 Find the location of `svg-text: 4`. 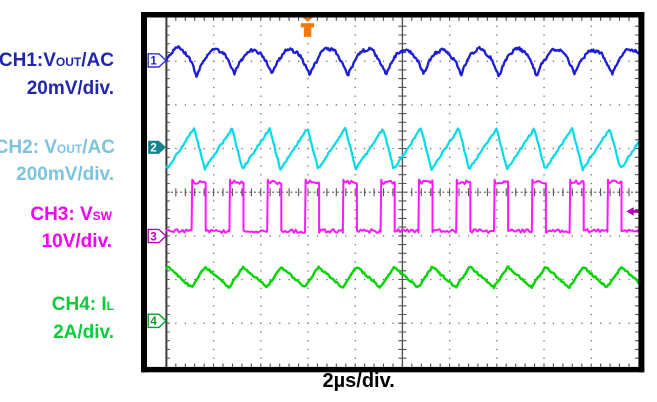

svg-text: 4 is located at coordinates (153, 322).